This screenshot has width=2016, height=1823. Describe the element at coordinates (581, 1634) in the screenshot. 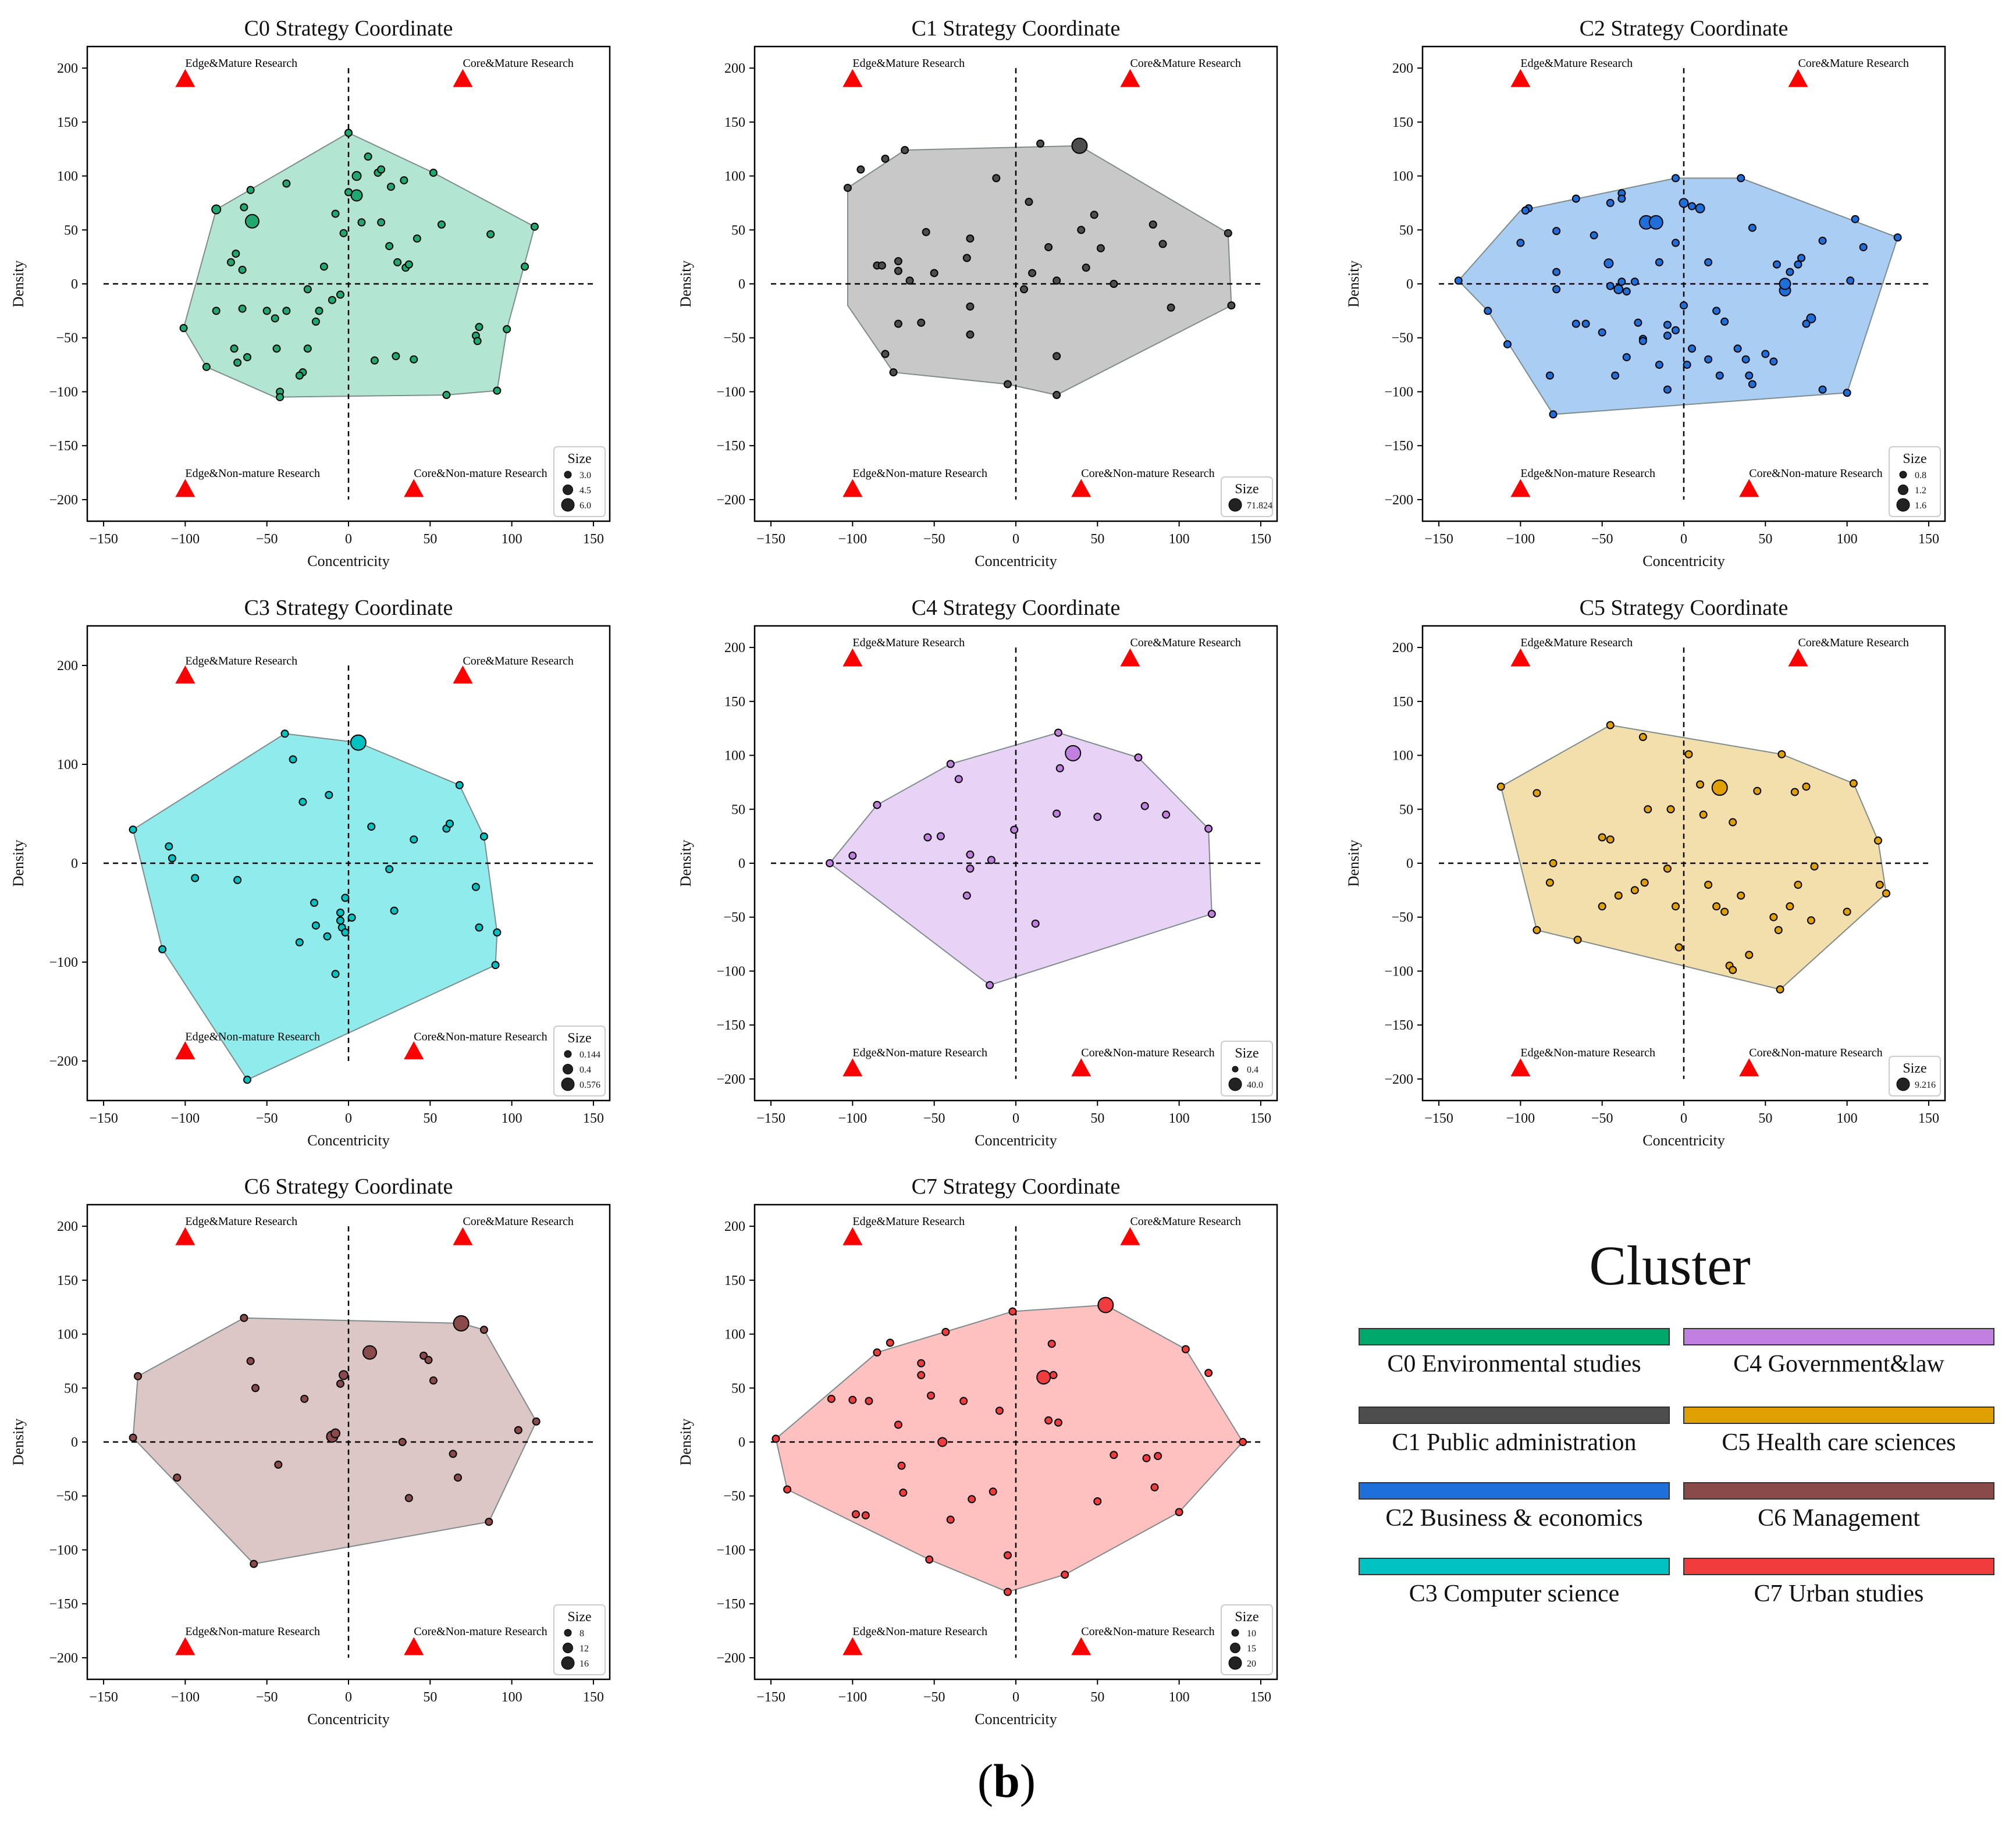

I see `size-legend-value: 8` at that location.